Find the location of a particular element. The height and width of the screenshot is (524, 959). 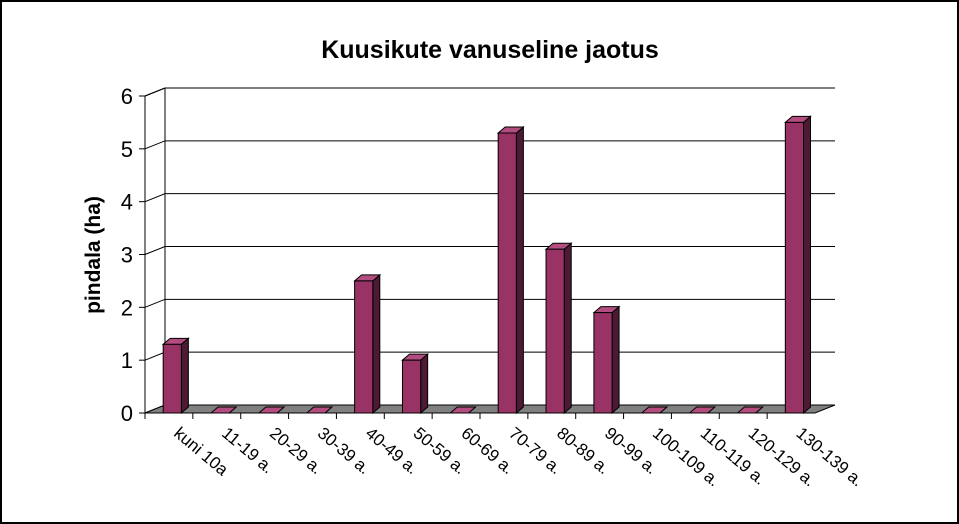

y-tick-label: 3 is located at coordinates (127, 255).